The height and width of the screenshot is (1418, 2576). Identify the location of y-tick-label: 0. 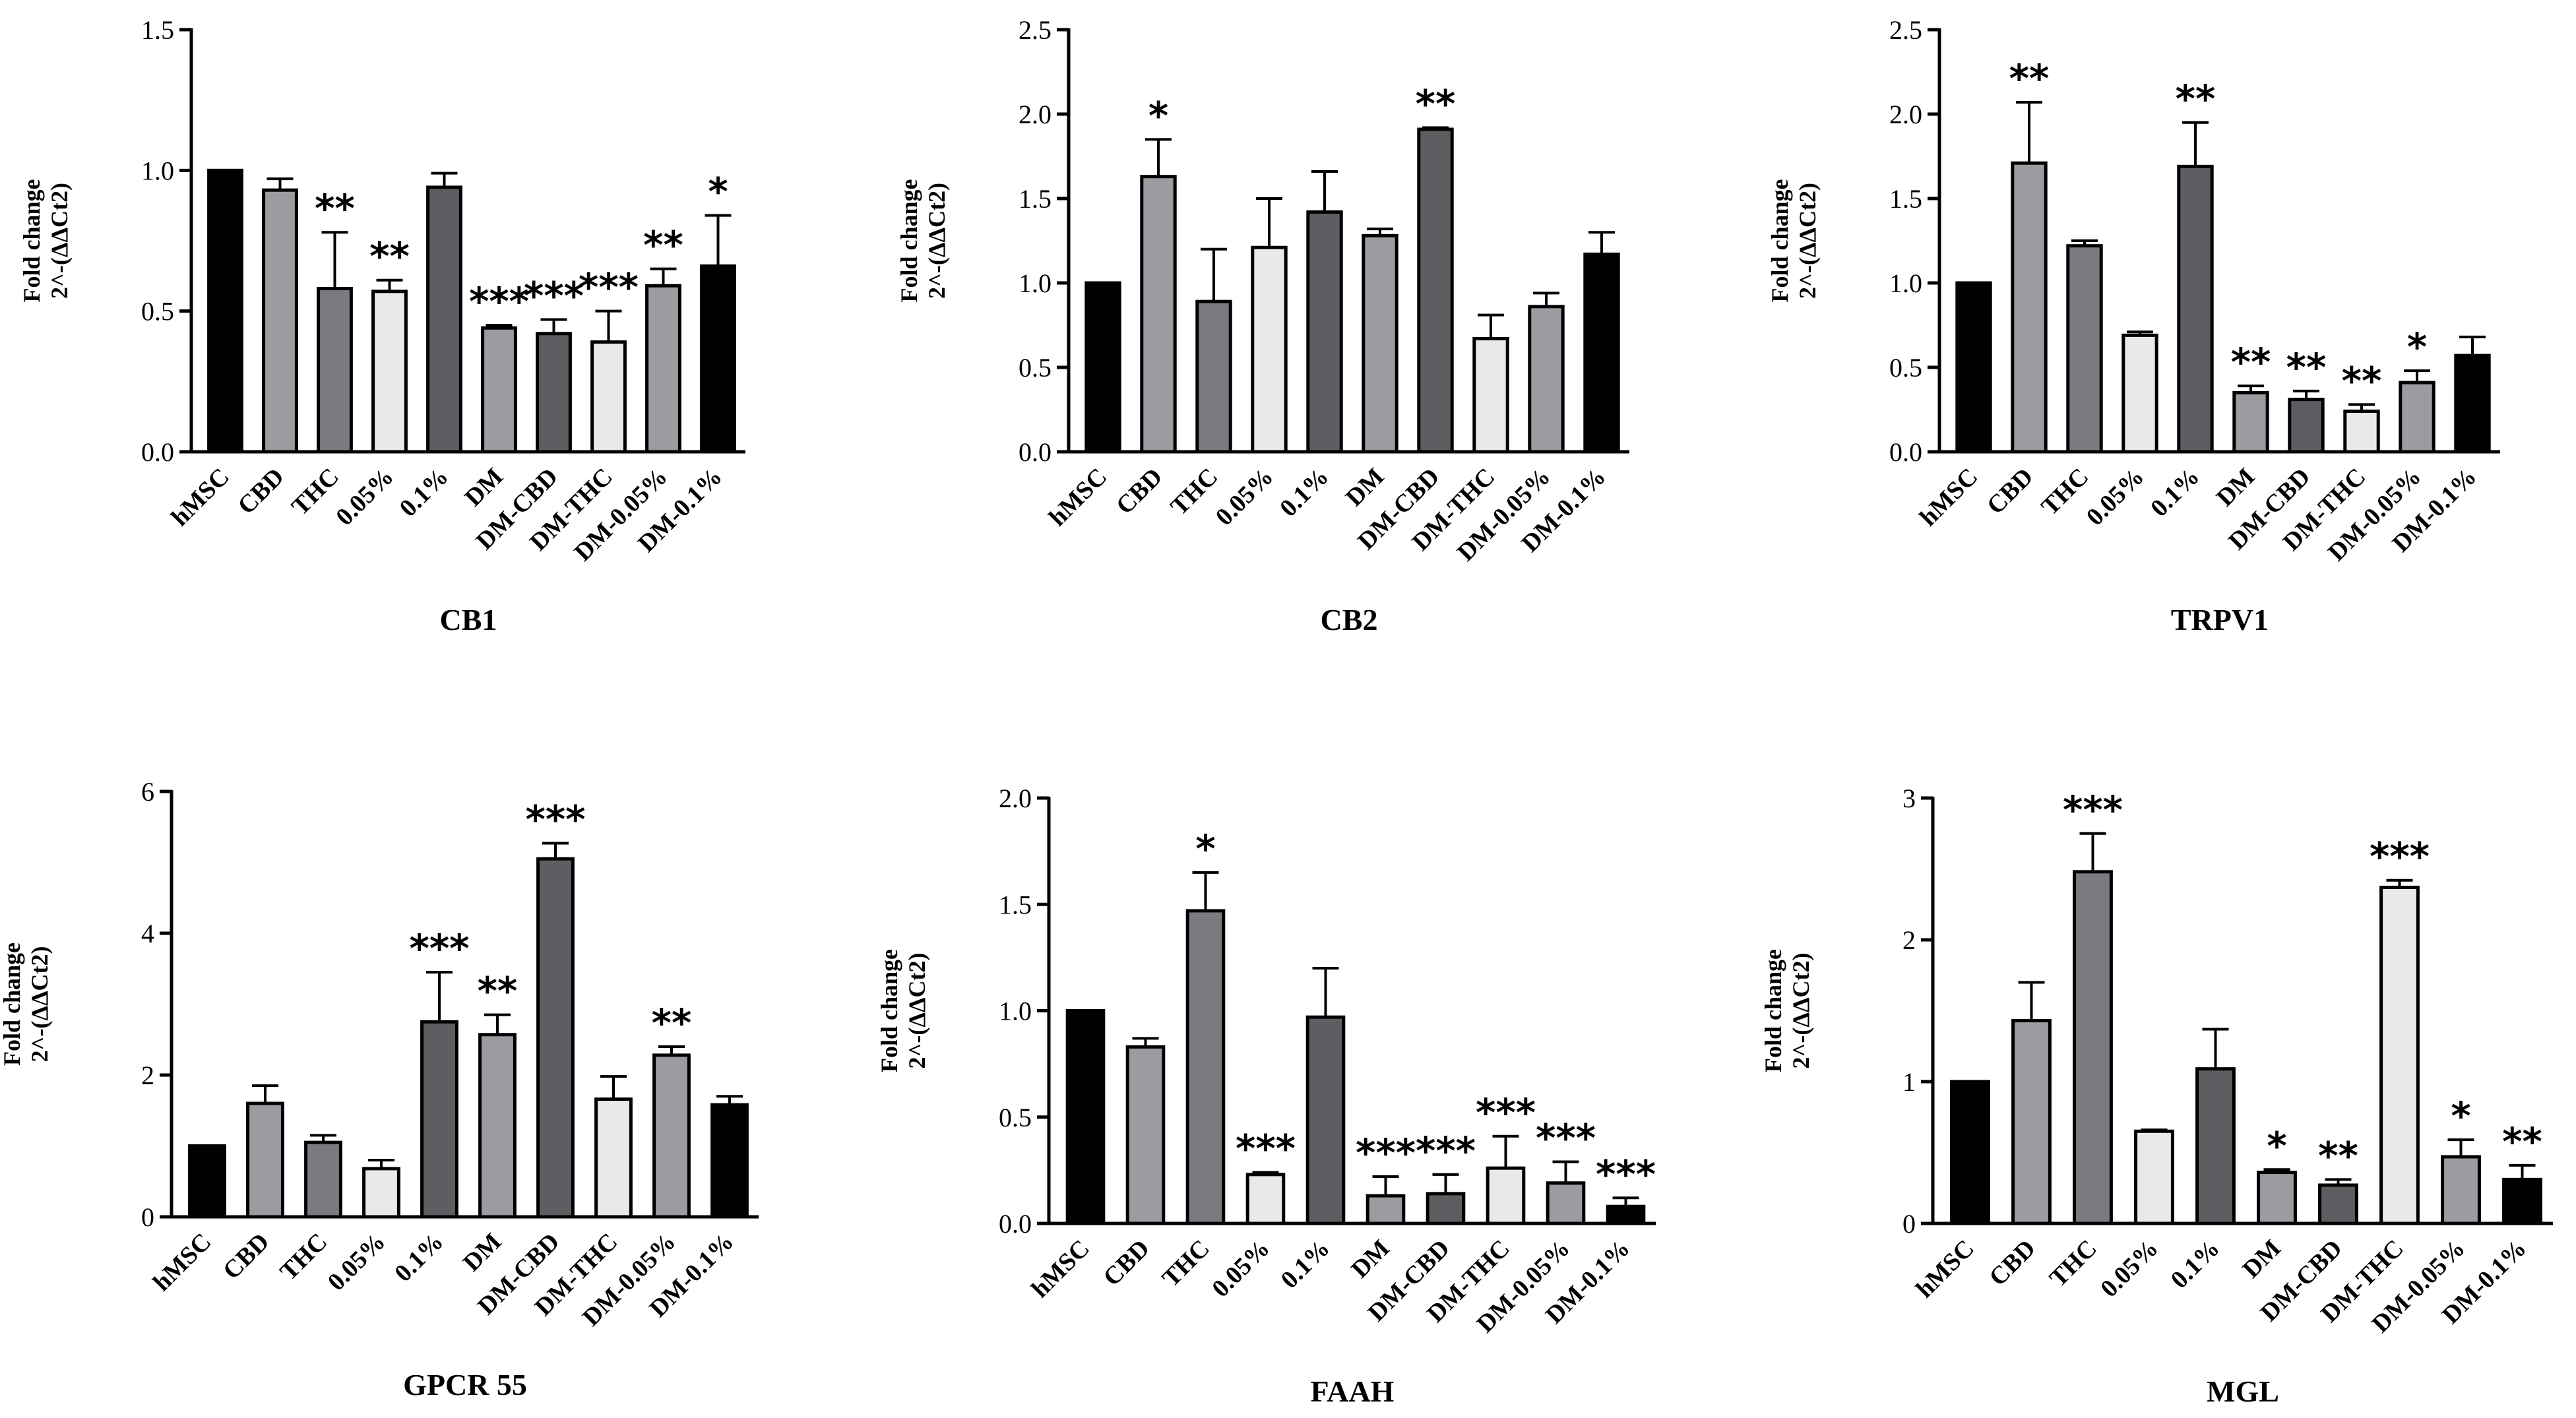
(147, 1217).